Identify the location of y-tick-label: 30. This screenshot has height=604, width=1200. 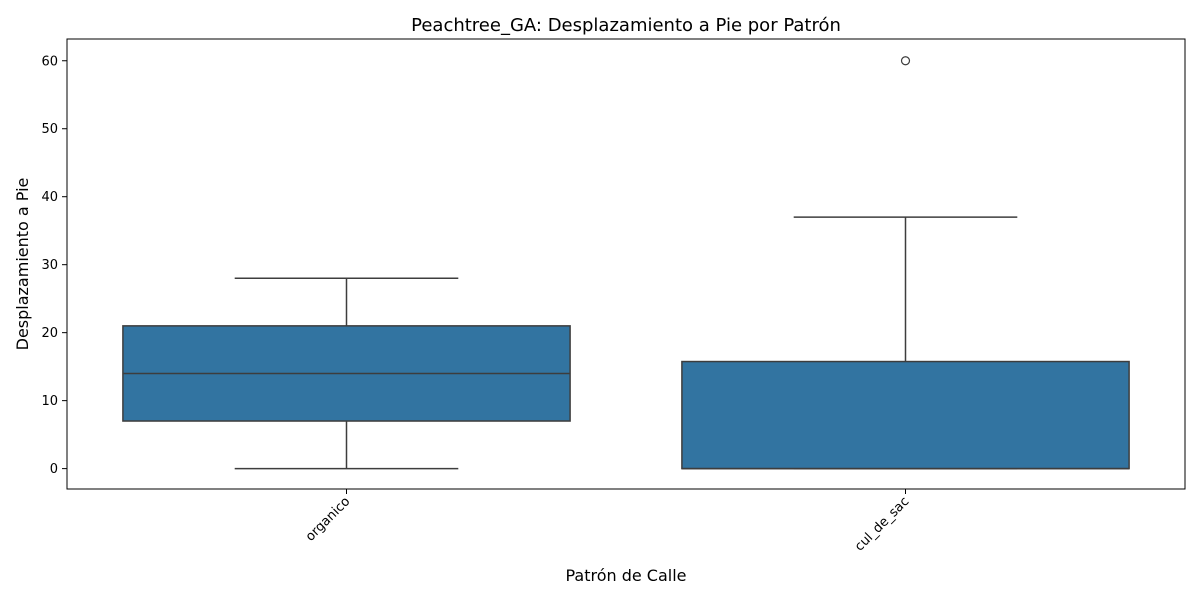
(49, 265).